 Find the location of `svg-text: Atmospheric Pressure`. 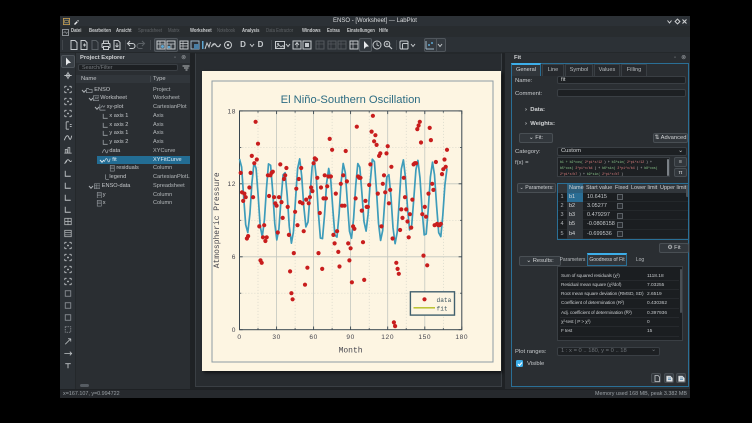

svg-text: Atmospheric Pressure is located at coordinates (217, 220).